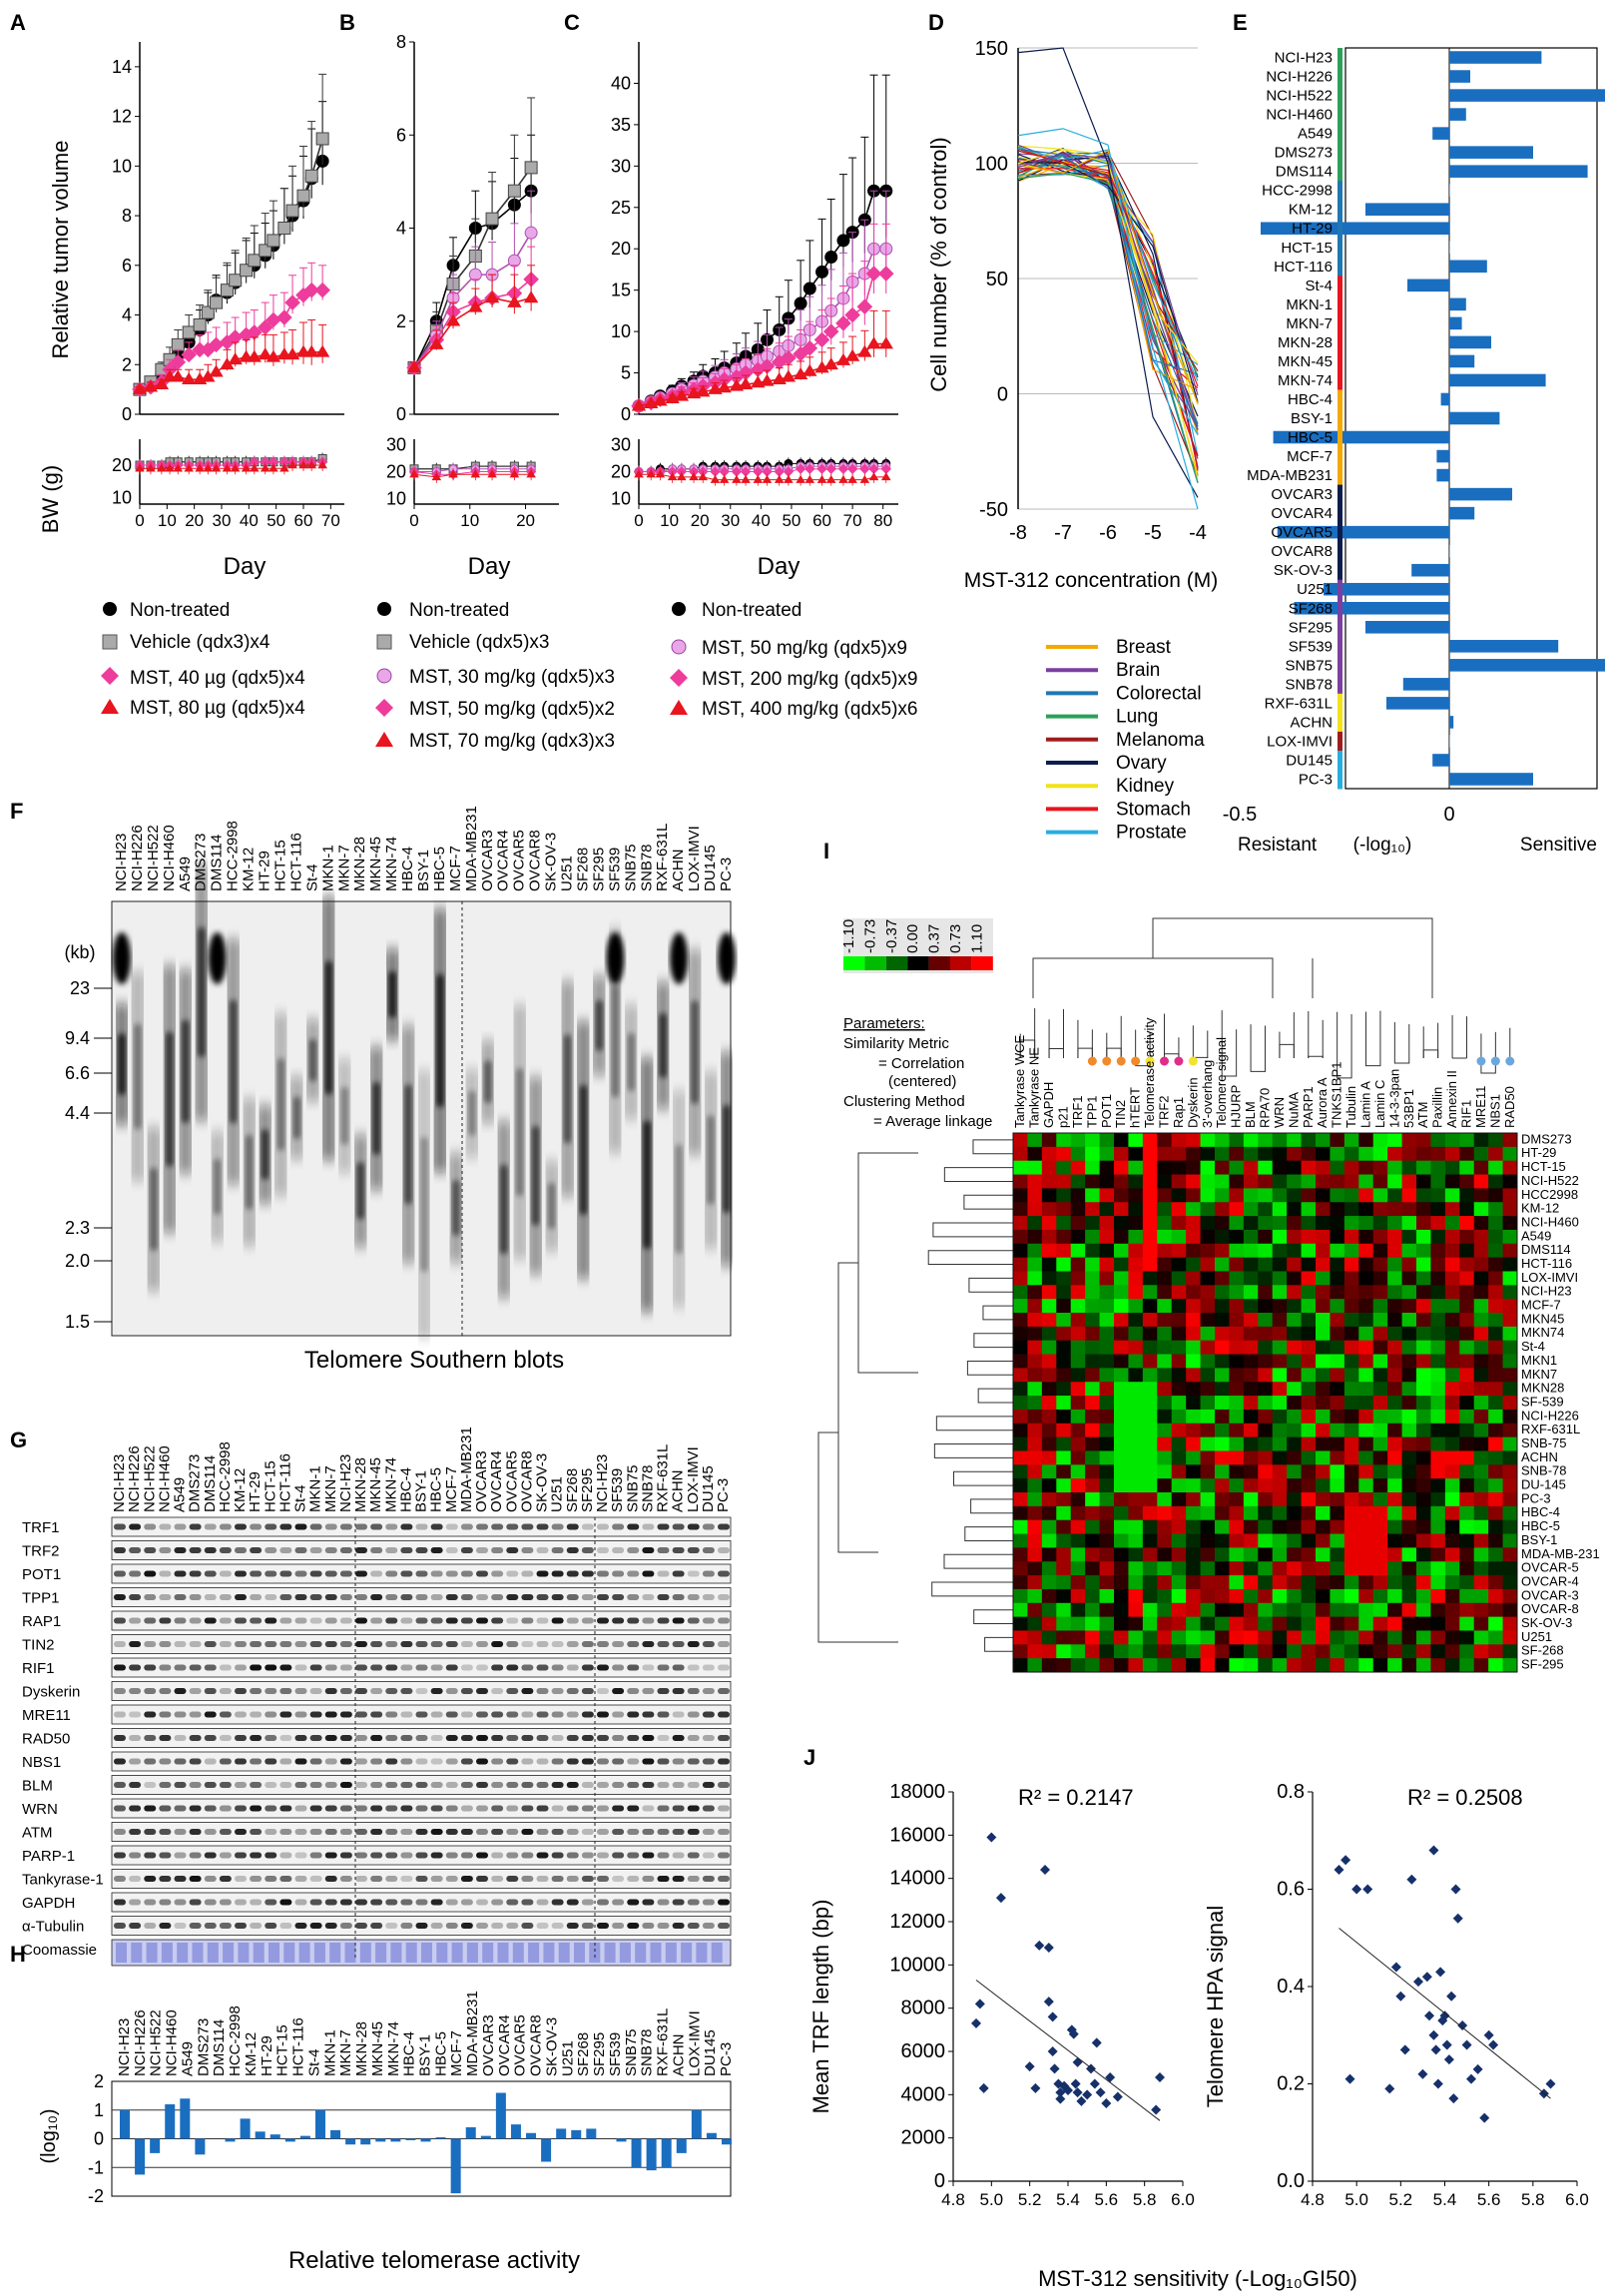  I want to click on plot-frame, so click(1471, 419).